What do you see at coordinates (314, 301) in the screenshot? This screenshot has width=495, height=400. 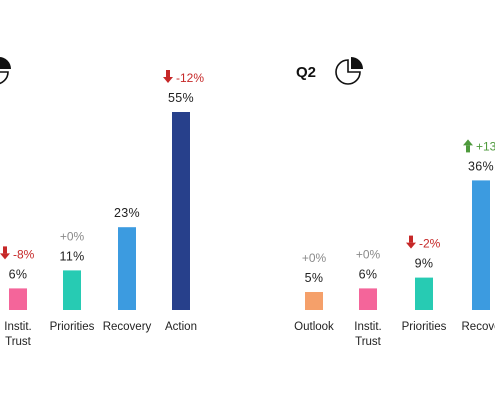 I see `bar-outlook` at bounding box center [314, 301].